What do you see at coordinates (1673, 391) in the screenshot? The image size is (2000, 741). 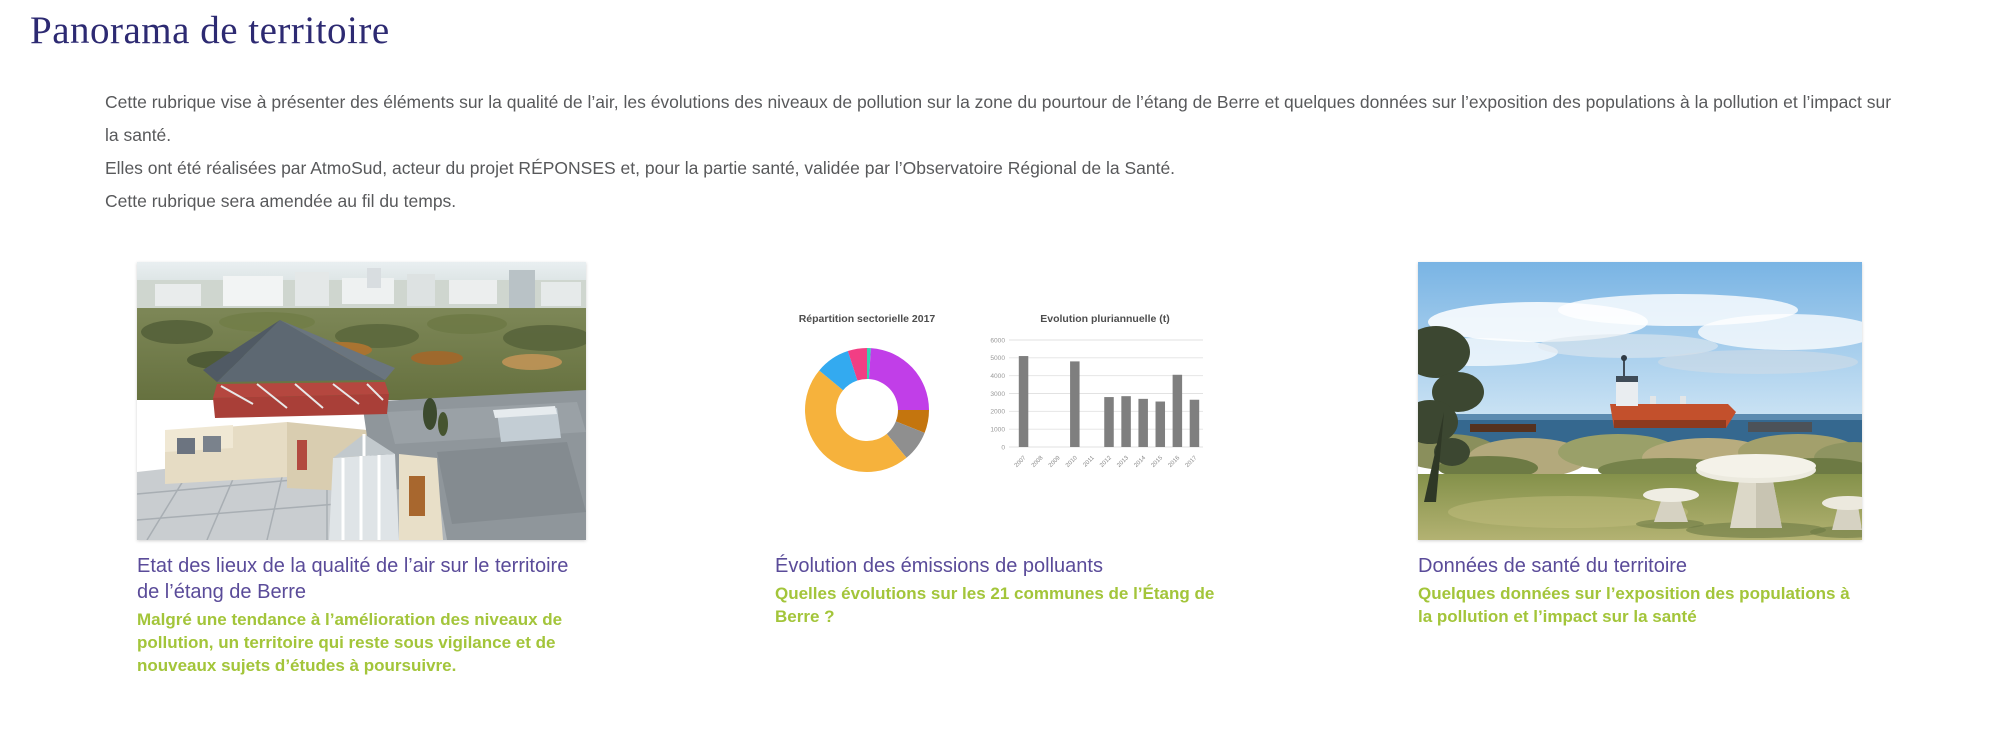 I see `tanker-ship` at bounding box center [1673, 391].